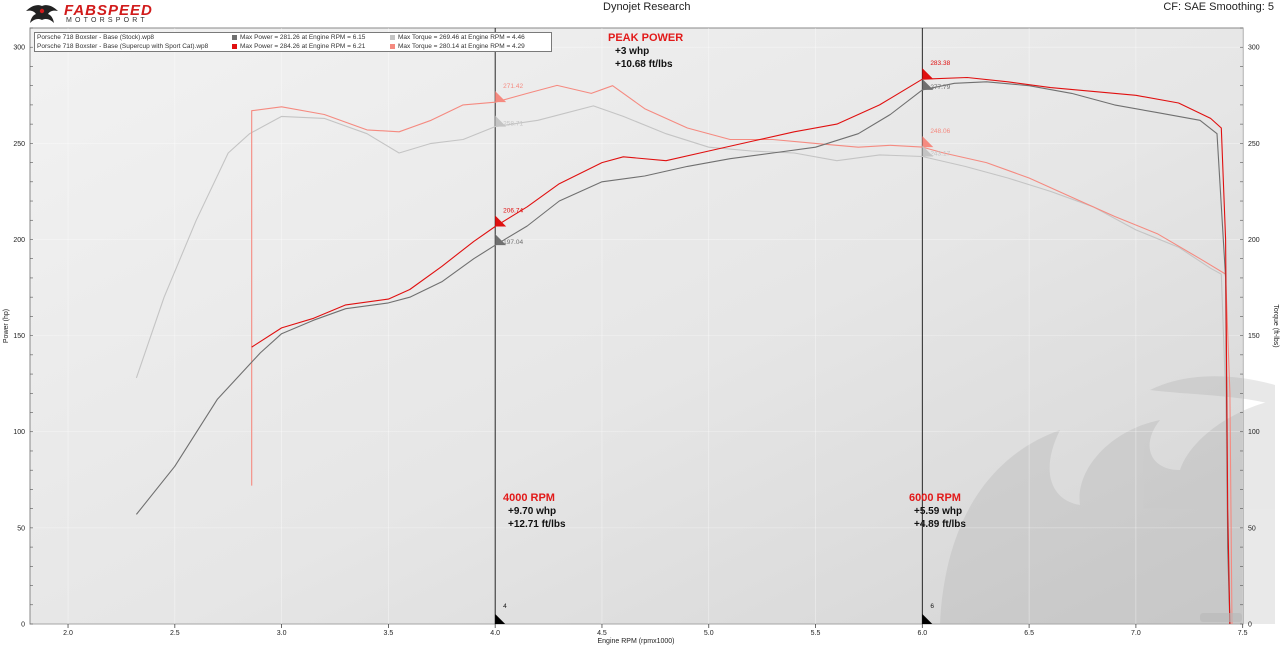  I want to click on y2-tick-label: 50, so click(1252, 528).